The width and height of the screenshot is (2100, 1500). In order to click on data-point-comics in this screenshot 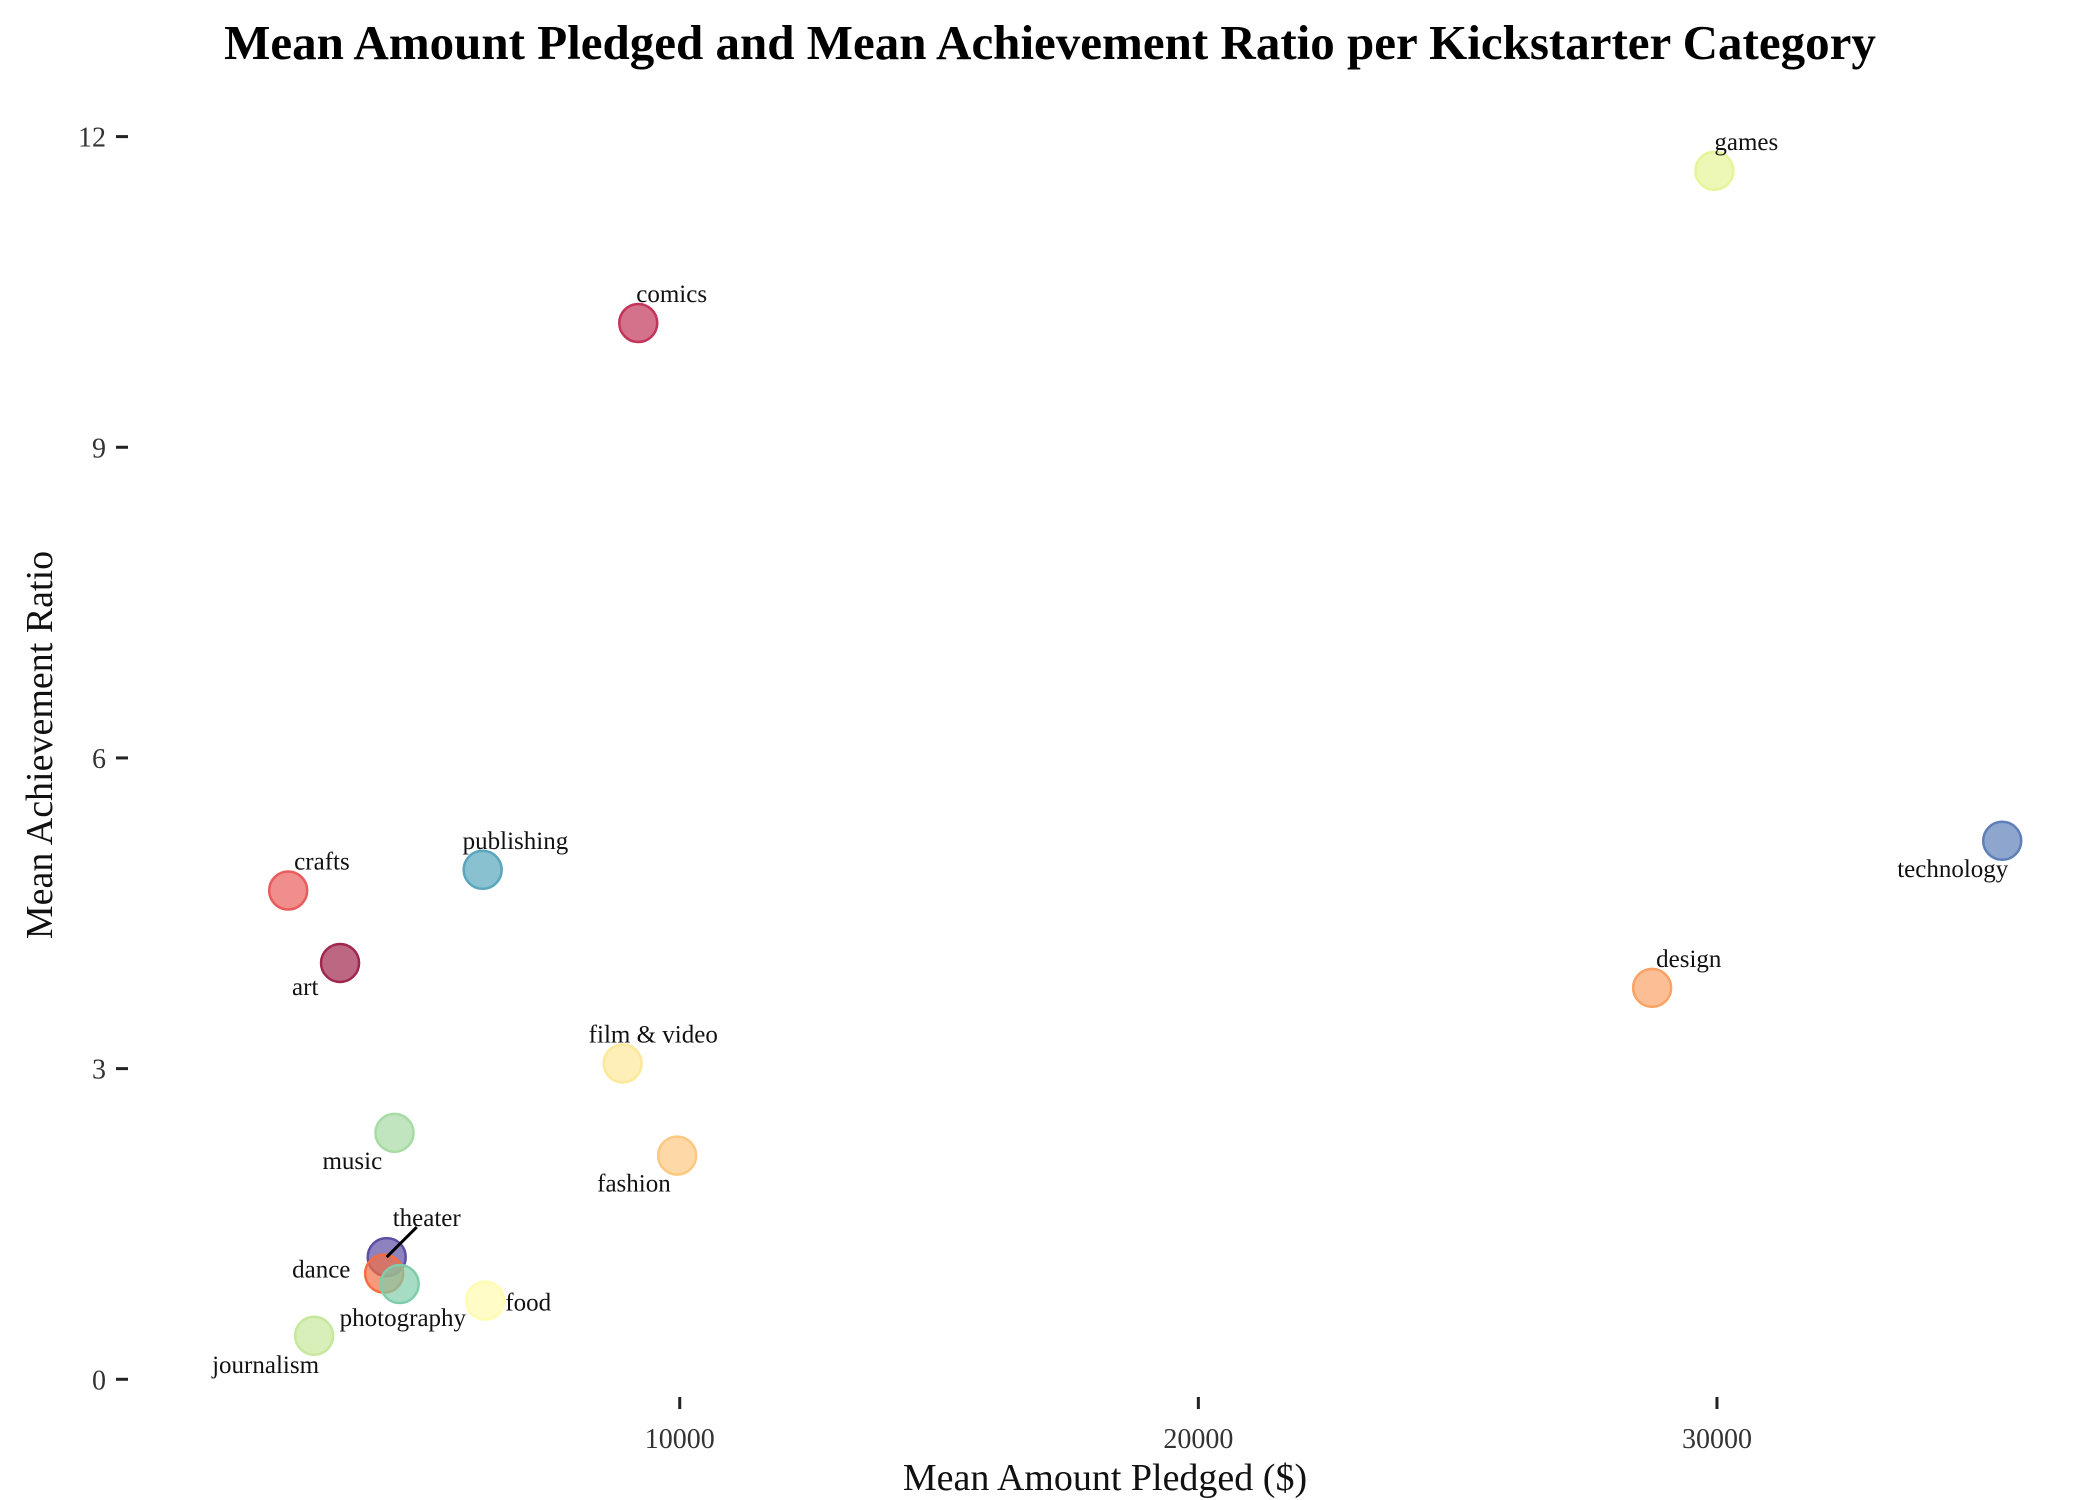, I will do `click(638, 323)`.